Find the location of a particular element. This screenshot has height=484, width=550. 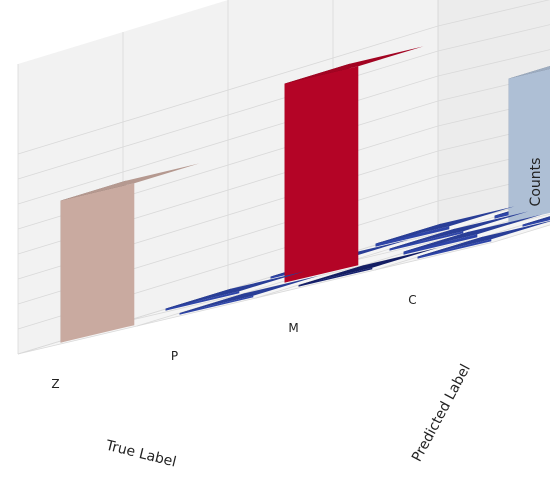

bar-P-M is located at coordinates (459, 231).